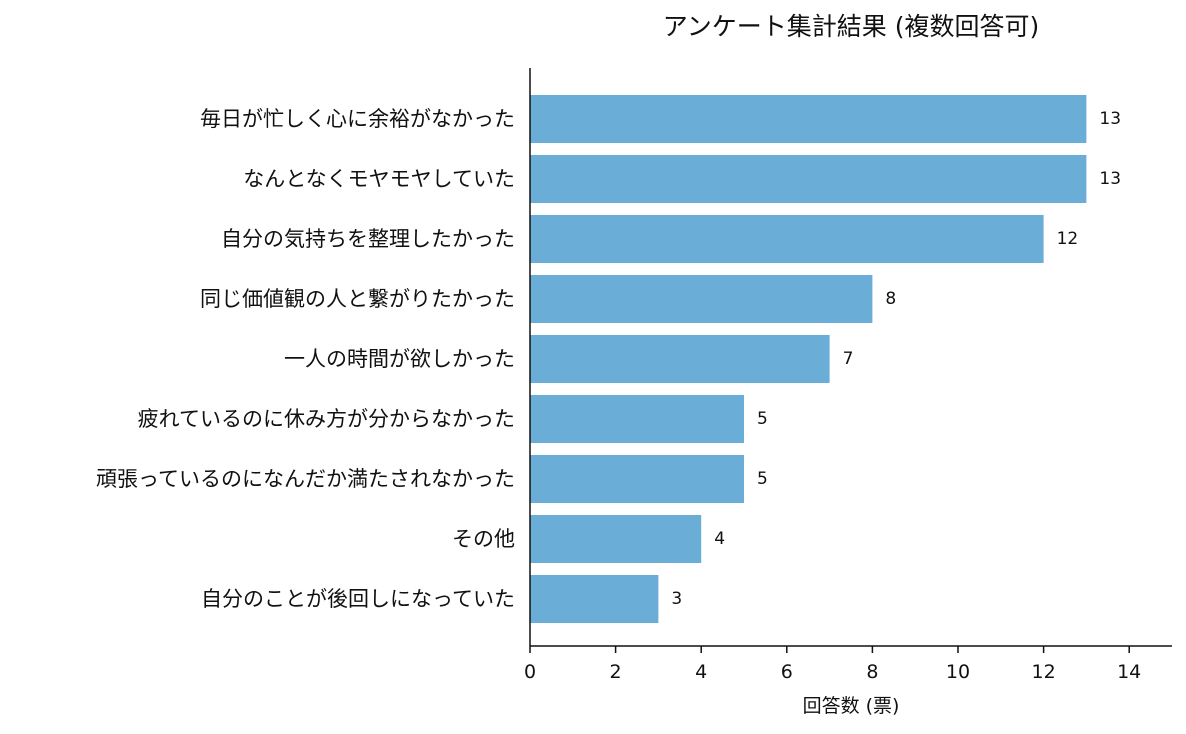 The height and width of the screenshot is (734, 1186). Describe the element at coordinates (483, 539) in the screenshot. I see `category-label: その他` at that location.